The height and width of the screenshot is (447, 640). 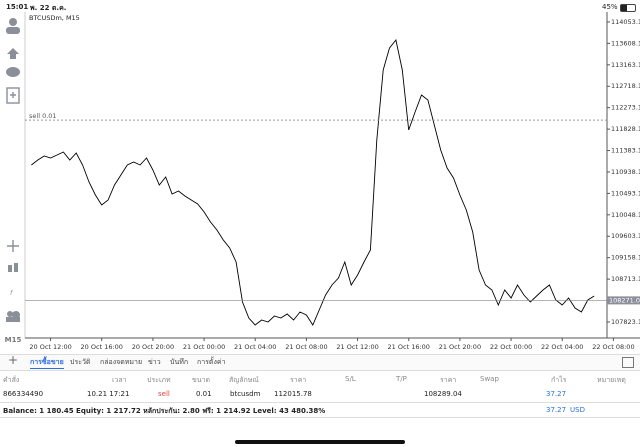 What do you see at coordinates (401, 379) in the screenshot?
I see `column-header: T/P` at bounding box center [401, 379].